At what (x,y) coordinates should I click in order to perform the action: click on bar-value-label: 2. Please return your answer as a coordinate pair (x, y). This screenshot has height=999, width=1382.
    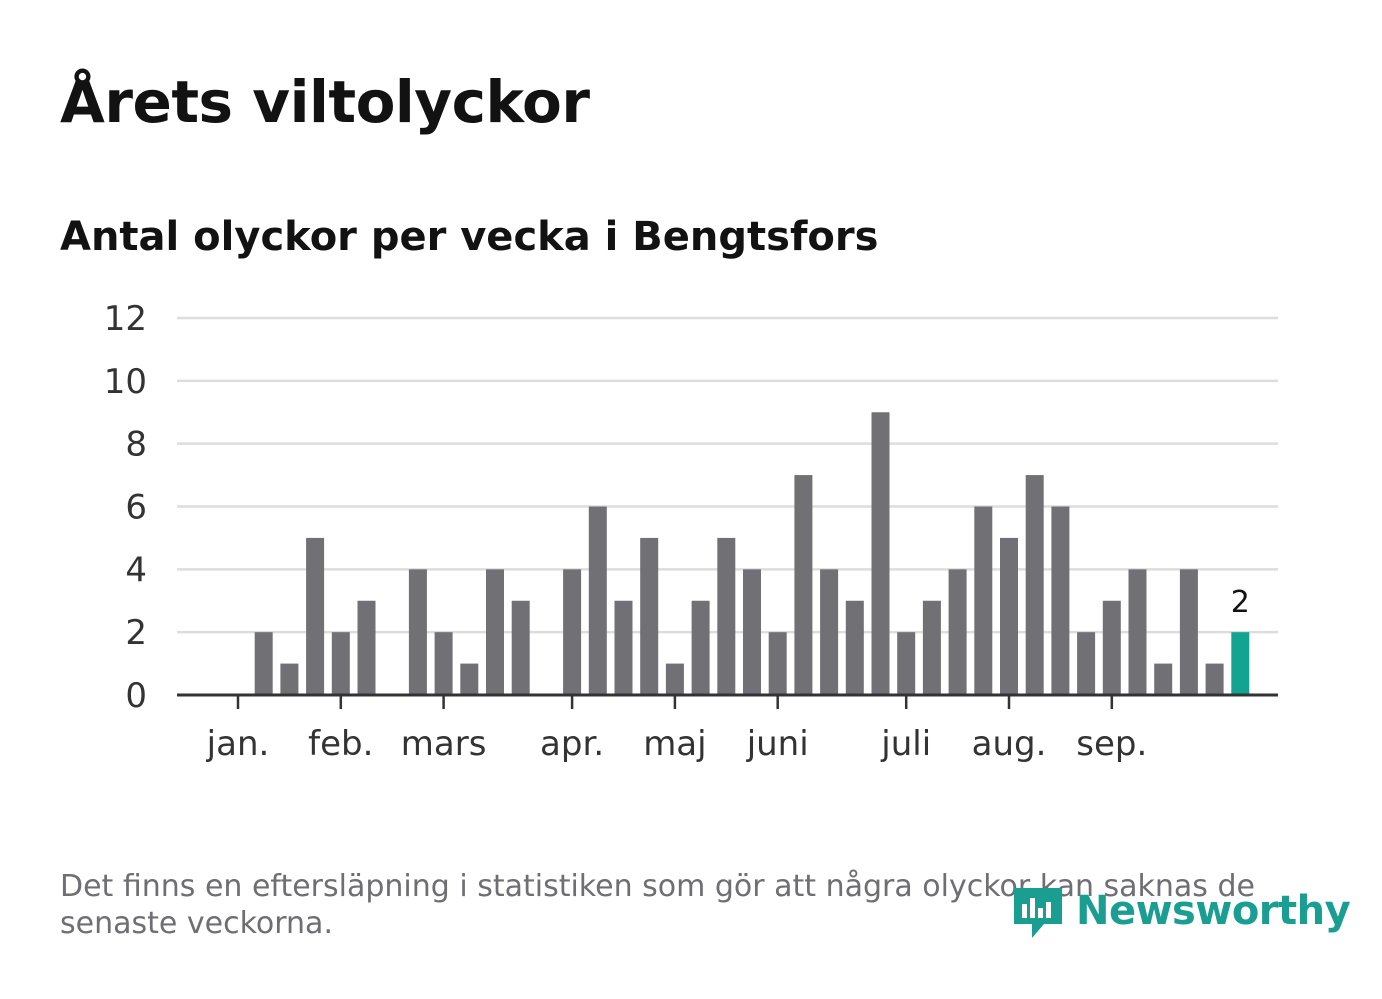
    Looking at the image, I should click on (1240, 602).